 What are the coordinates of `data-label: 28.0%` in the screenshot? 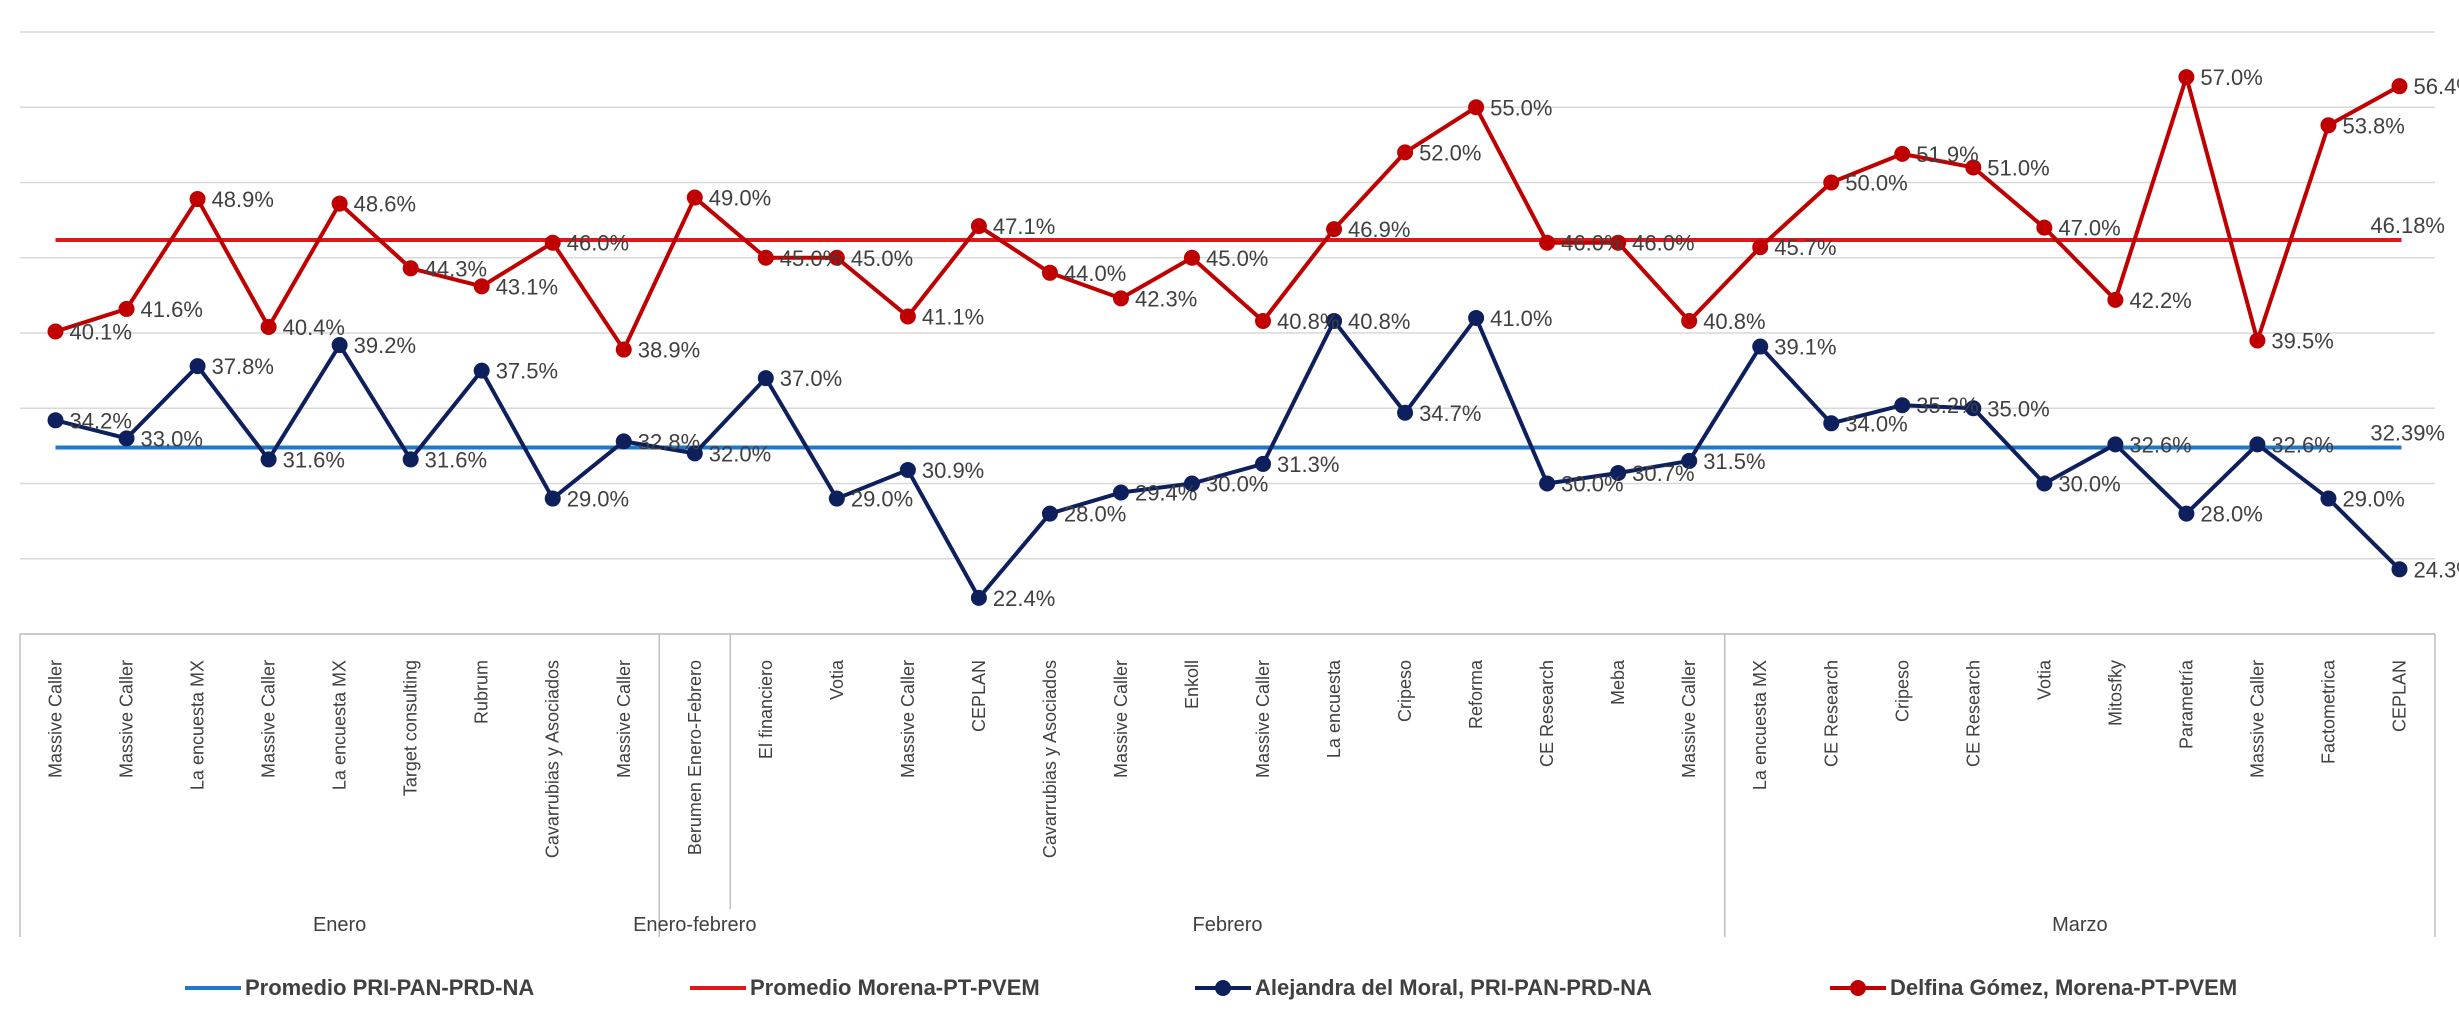 It's located at (1095, 514).